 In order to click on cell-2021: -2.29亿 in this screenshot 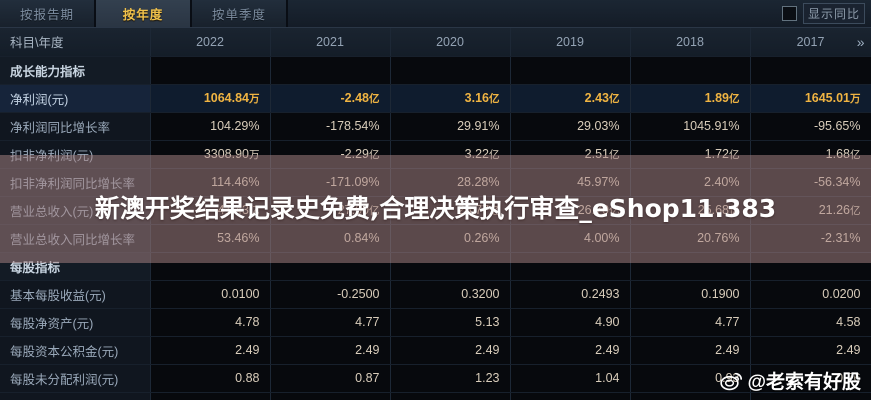, I will do `click(330, 154)`.